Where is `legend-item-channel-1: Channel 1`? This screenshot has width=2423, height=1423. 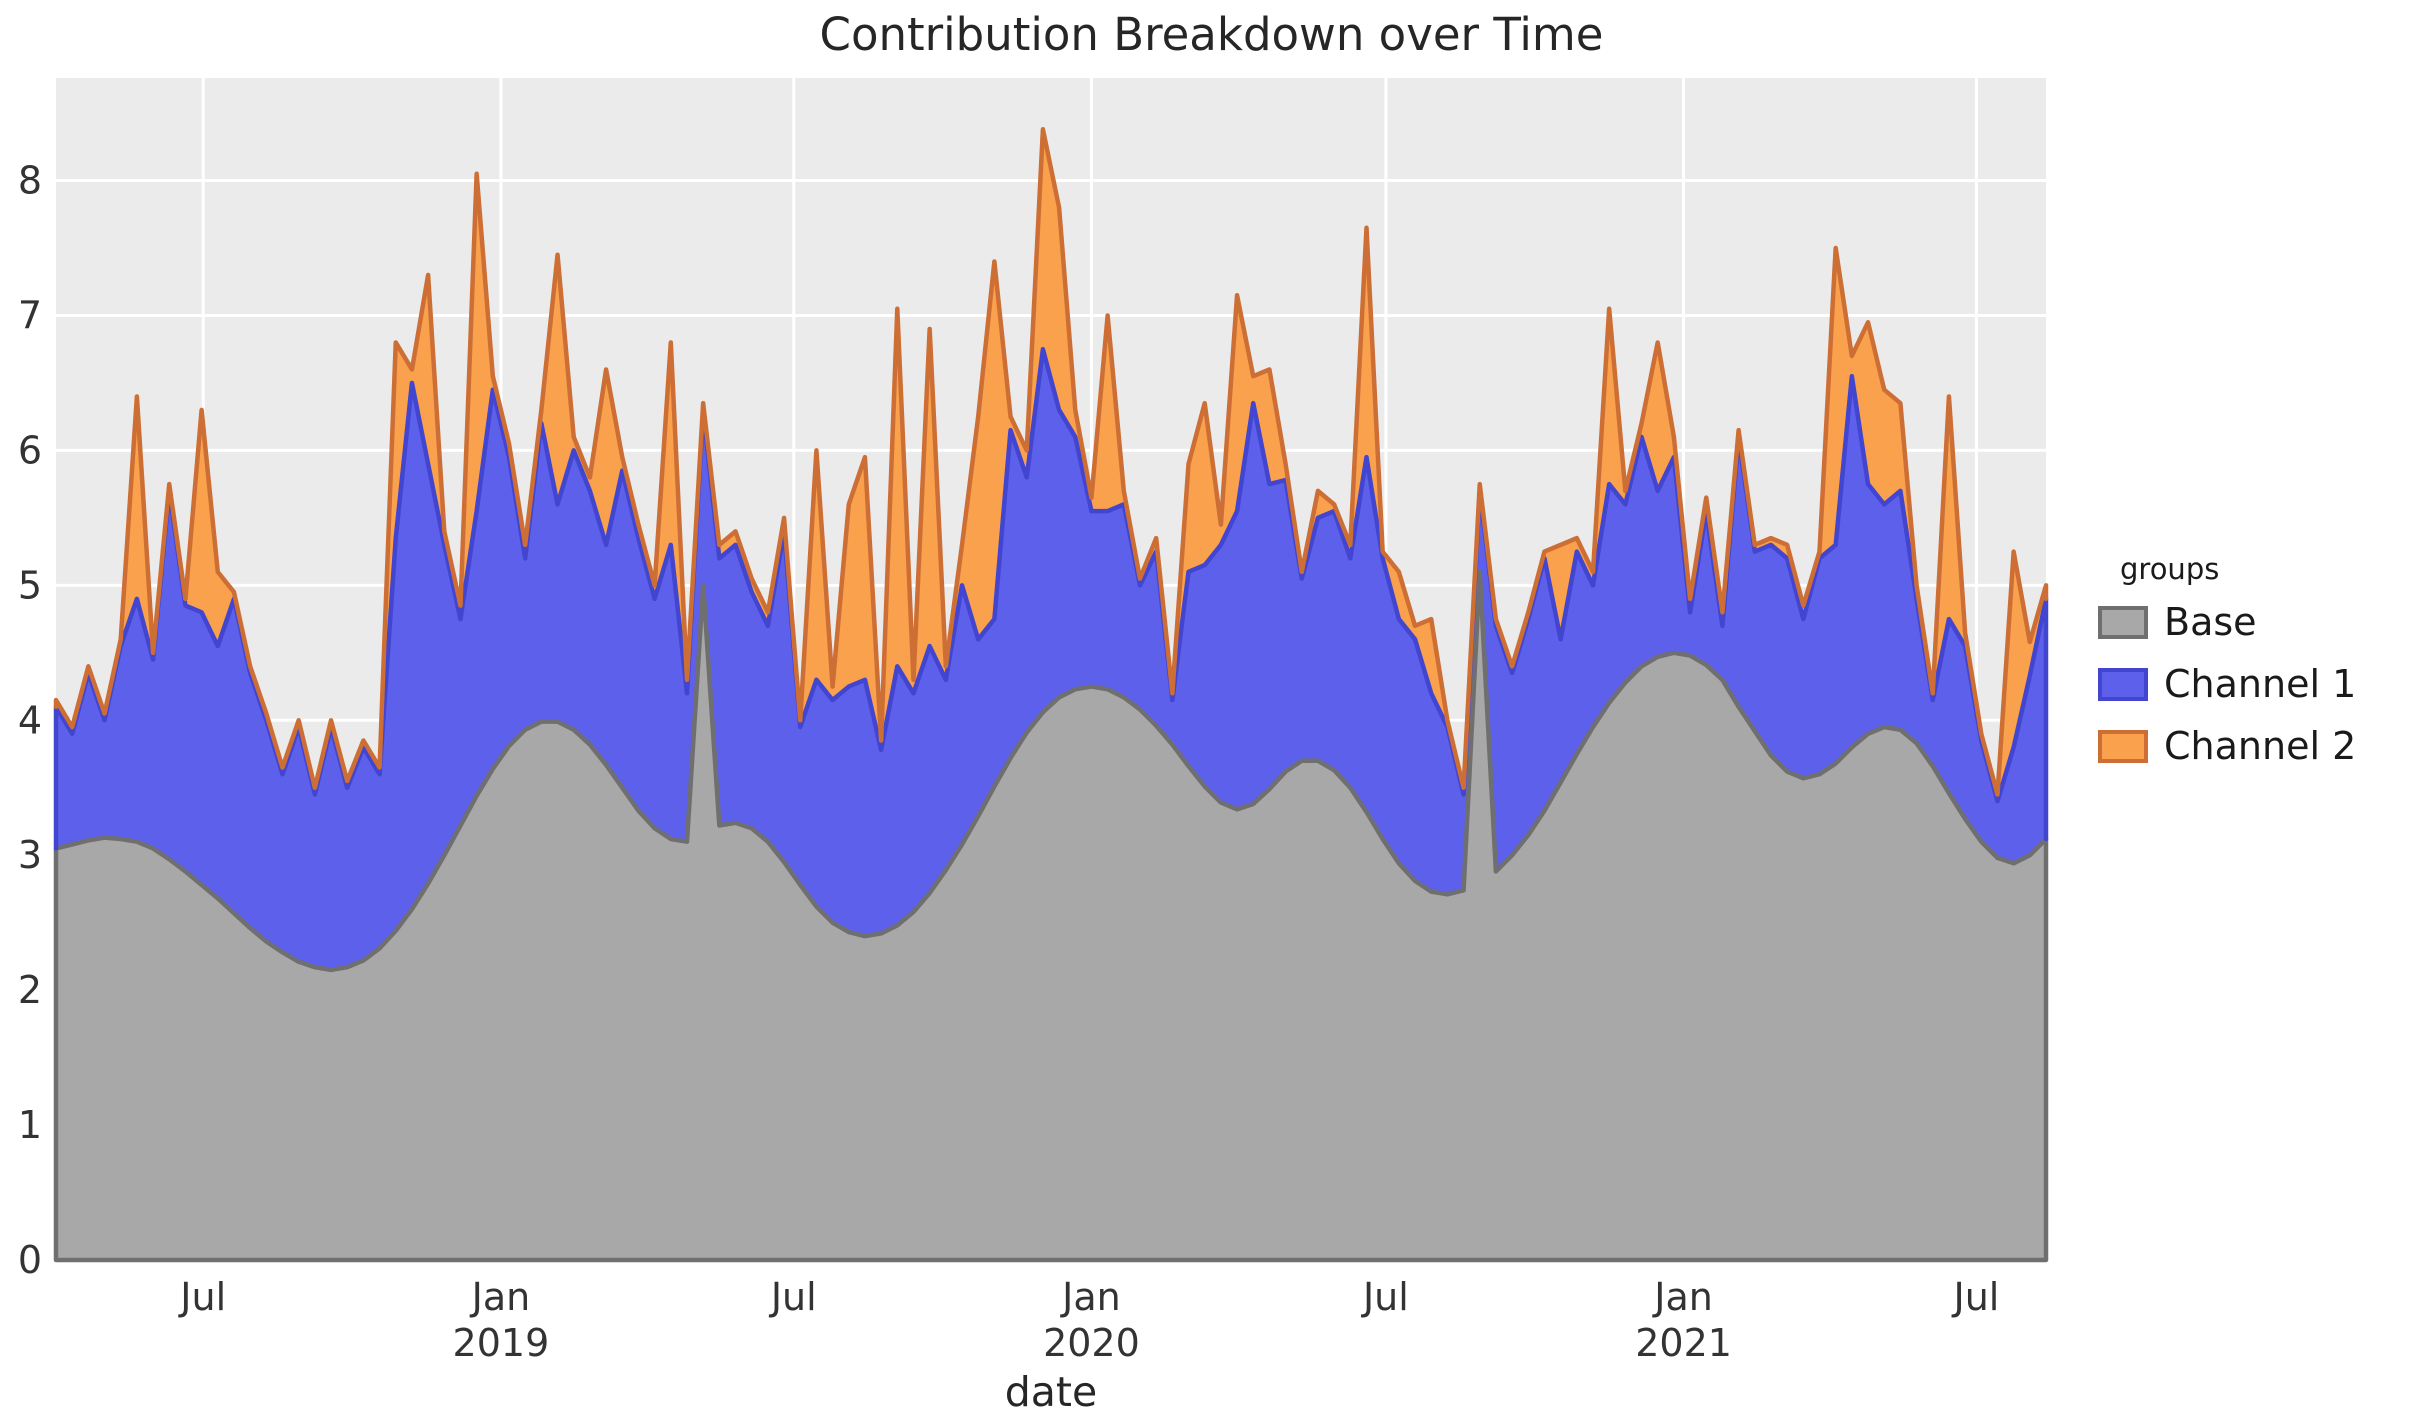
legend-item-channel-1: Channel 1 is located at coordinates (2227, 684).